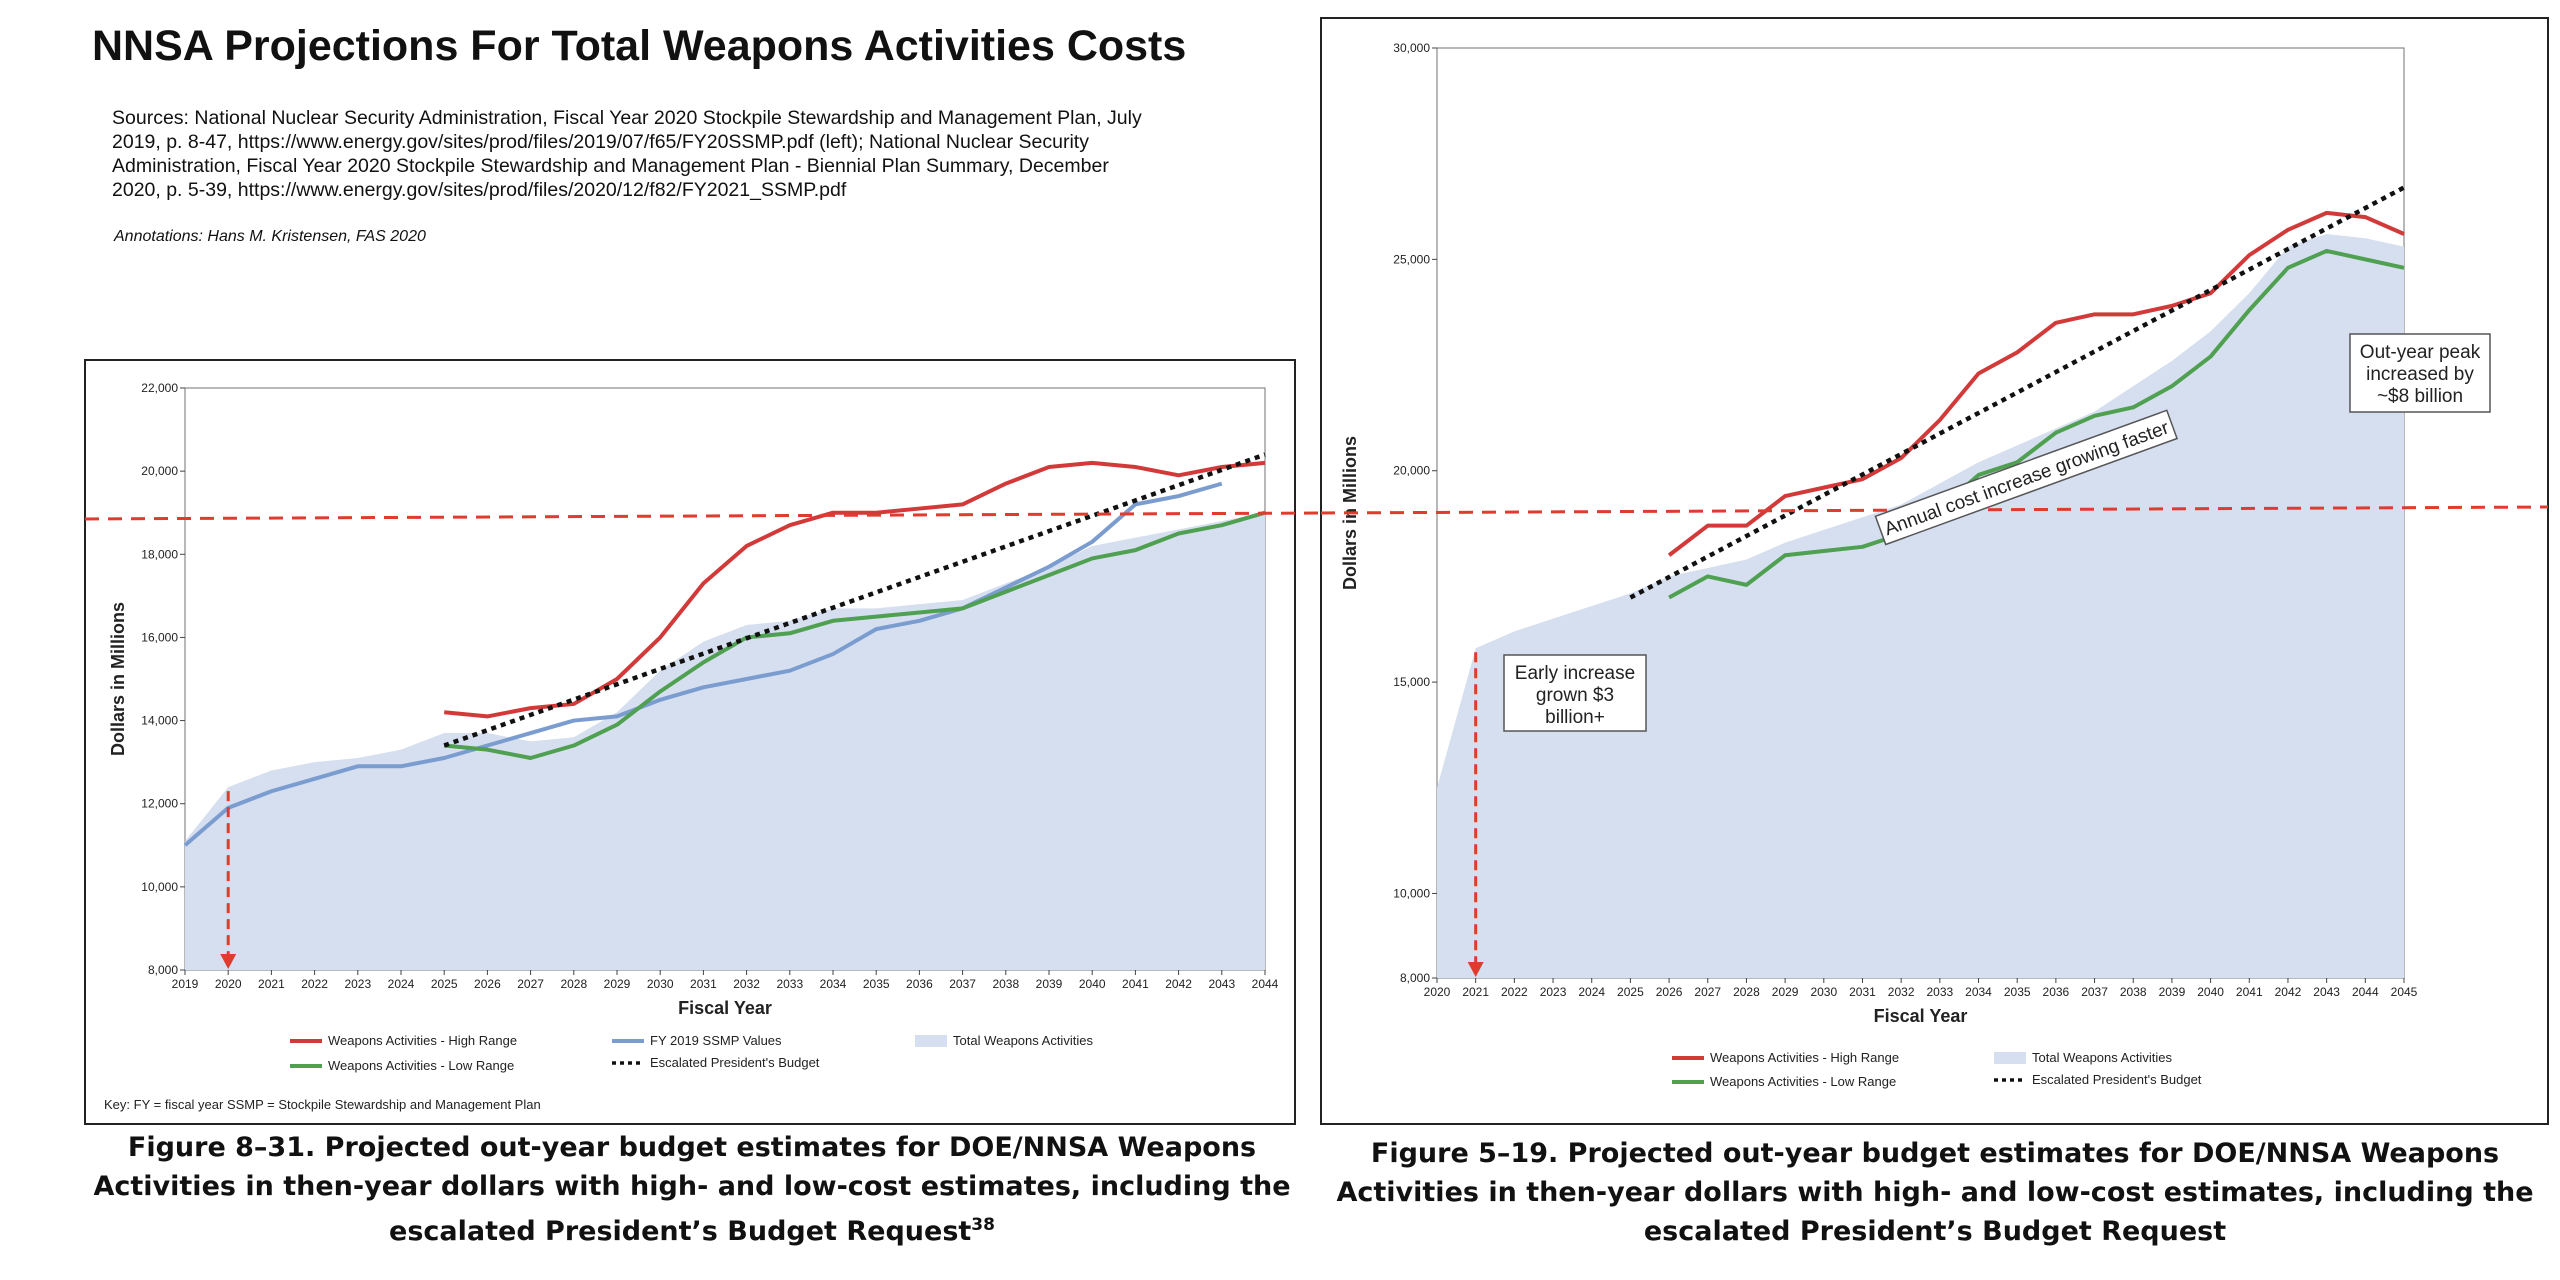 The width and height of the screenshot is (2560, 1280). I want to click on right-x-tick-label: 2034, so click(1978, 992).